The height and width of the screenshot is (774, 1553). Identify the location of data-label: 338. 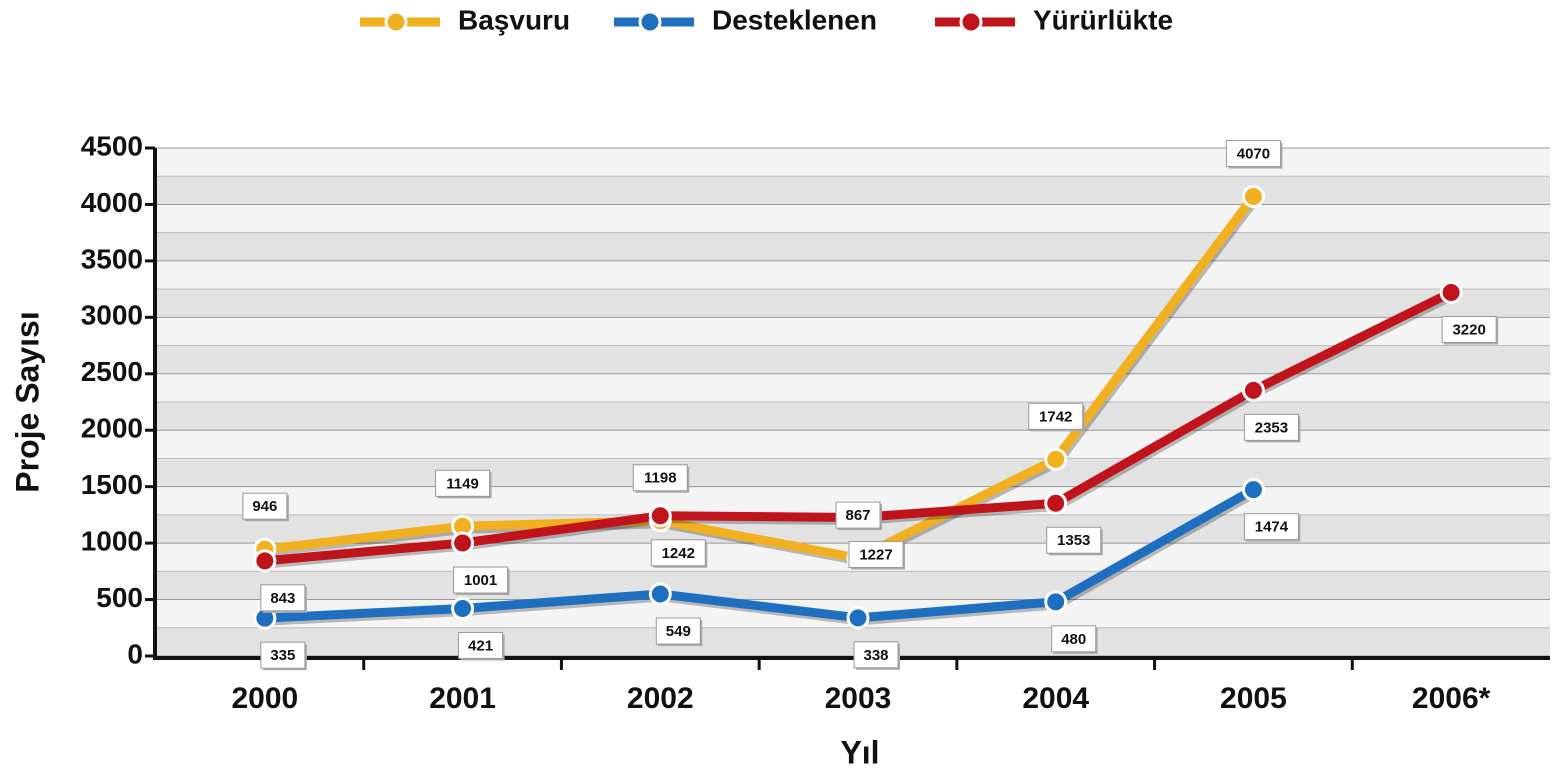
(875, 655).